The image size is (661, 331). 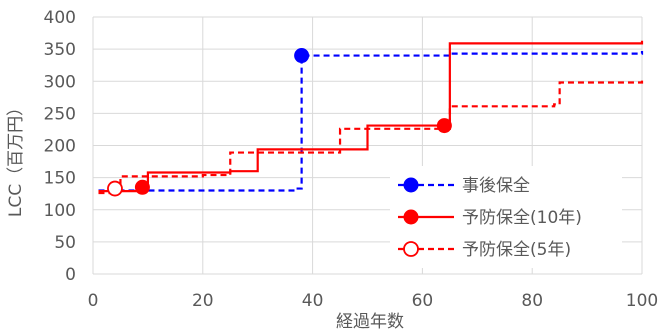 What do you see at coordinates (423, 301) in the screenshot?
I see `x-tick-label: 60` at bounding box center [423, 301].